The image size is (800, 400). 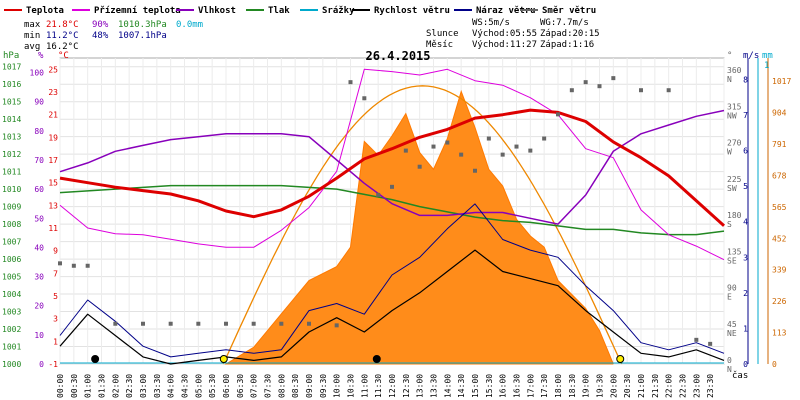 What do you see at coordinates (143, 386) in the screenshot?
I see `x-tick-label: 03:00` at bounding box center [143, 386].